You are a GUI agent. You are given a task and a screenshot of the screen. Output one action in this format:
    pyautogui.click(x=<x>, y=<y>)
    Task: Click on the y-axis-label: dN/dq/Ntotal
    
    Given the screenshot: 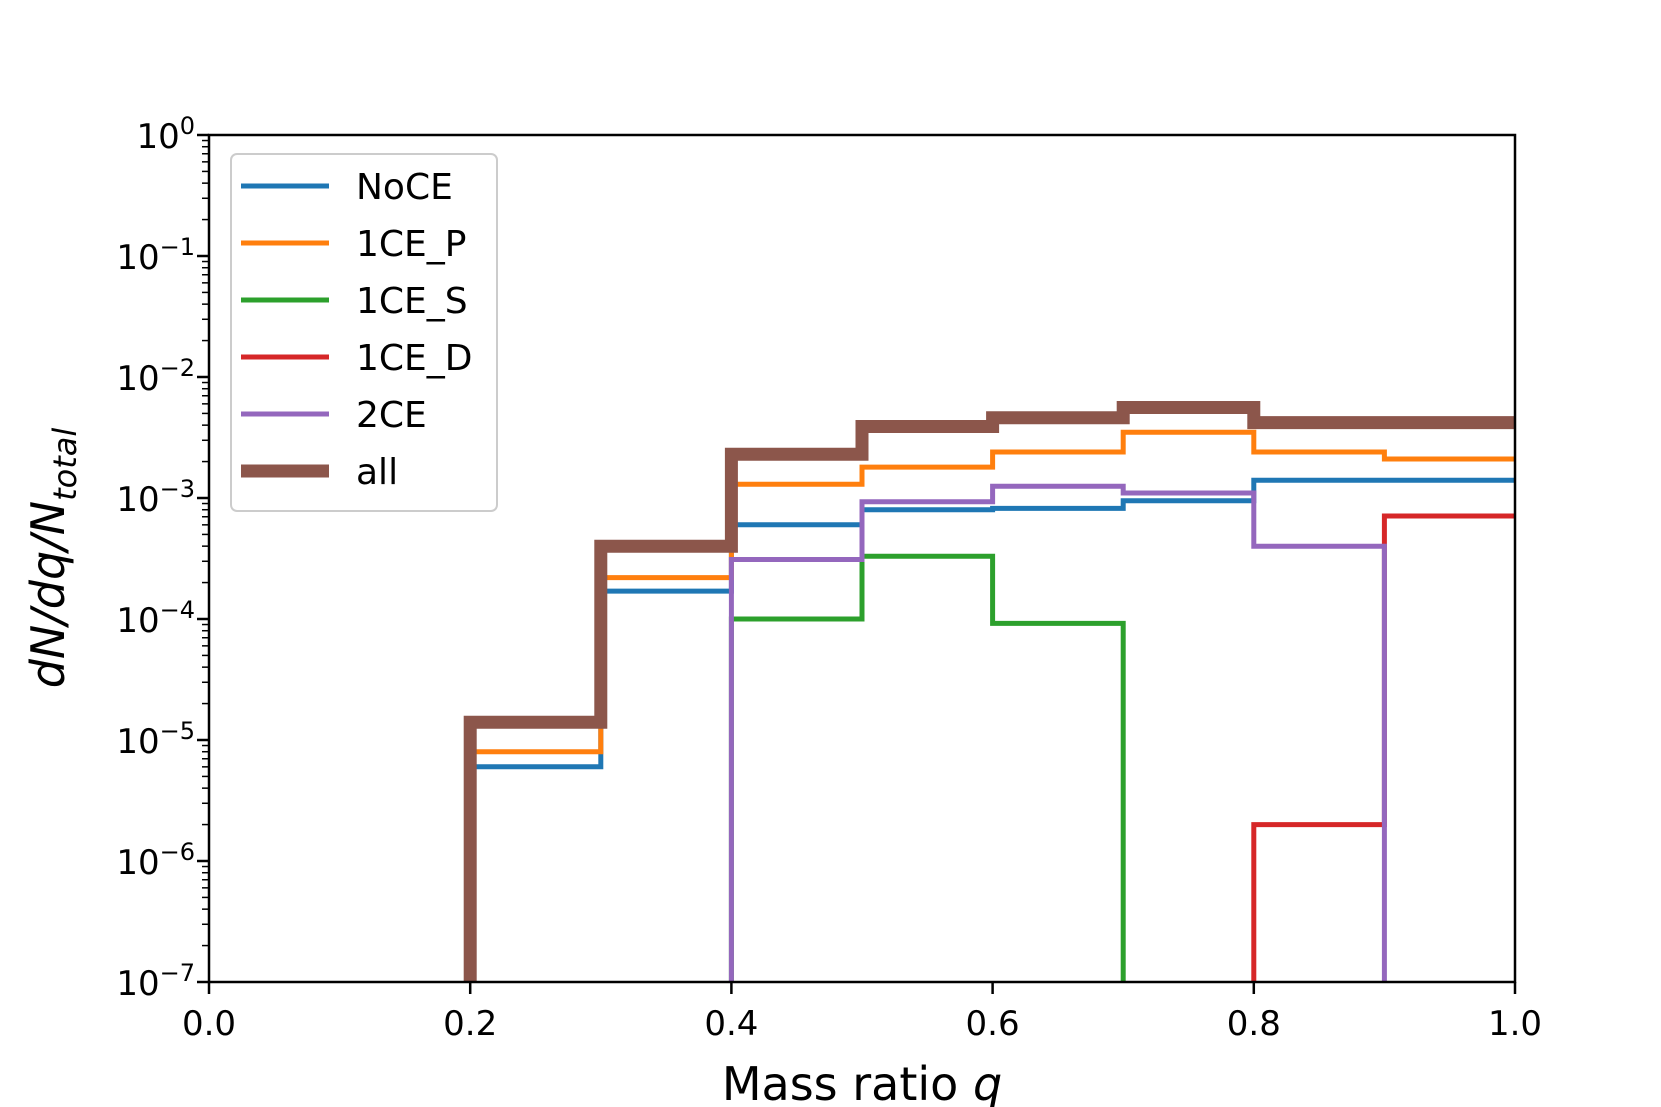 What is the action you would take?
    pyautogui.click(x=52, y=558)
    